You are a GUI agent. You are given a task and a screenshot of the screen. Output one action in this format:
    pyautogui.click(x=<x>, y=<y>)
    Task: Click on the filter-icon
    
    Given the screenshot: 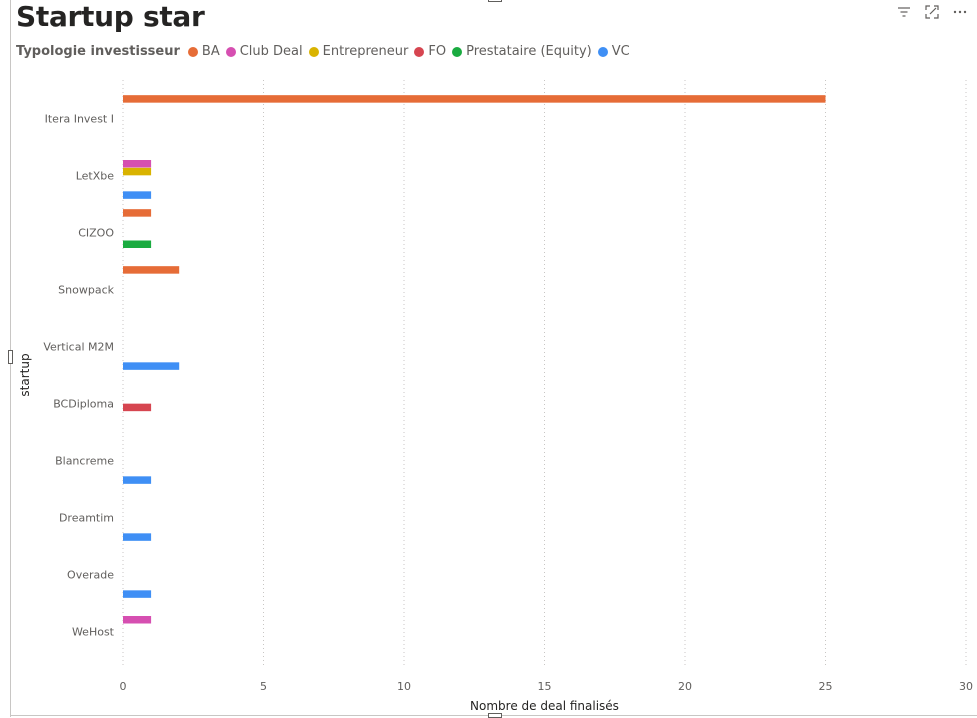 What is the action you would take?
    pyautogui.click(x=904, y=12)
    